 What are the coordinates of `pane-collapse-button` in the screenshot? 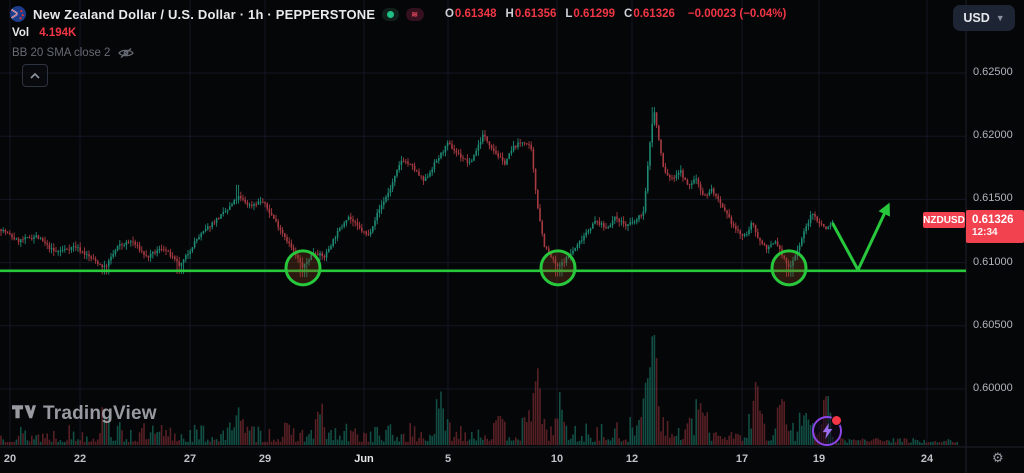 It's located at (35, 75).